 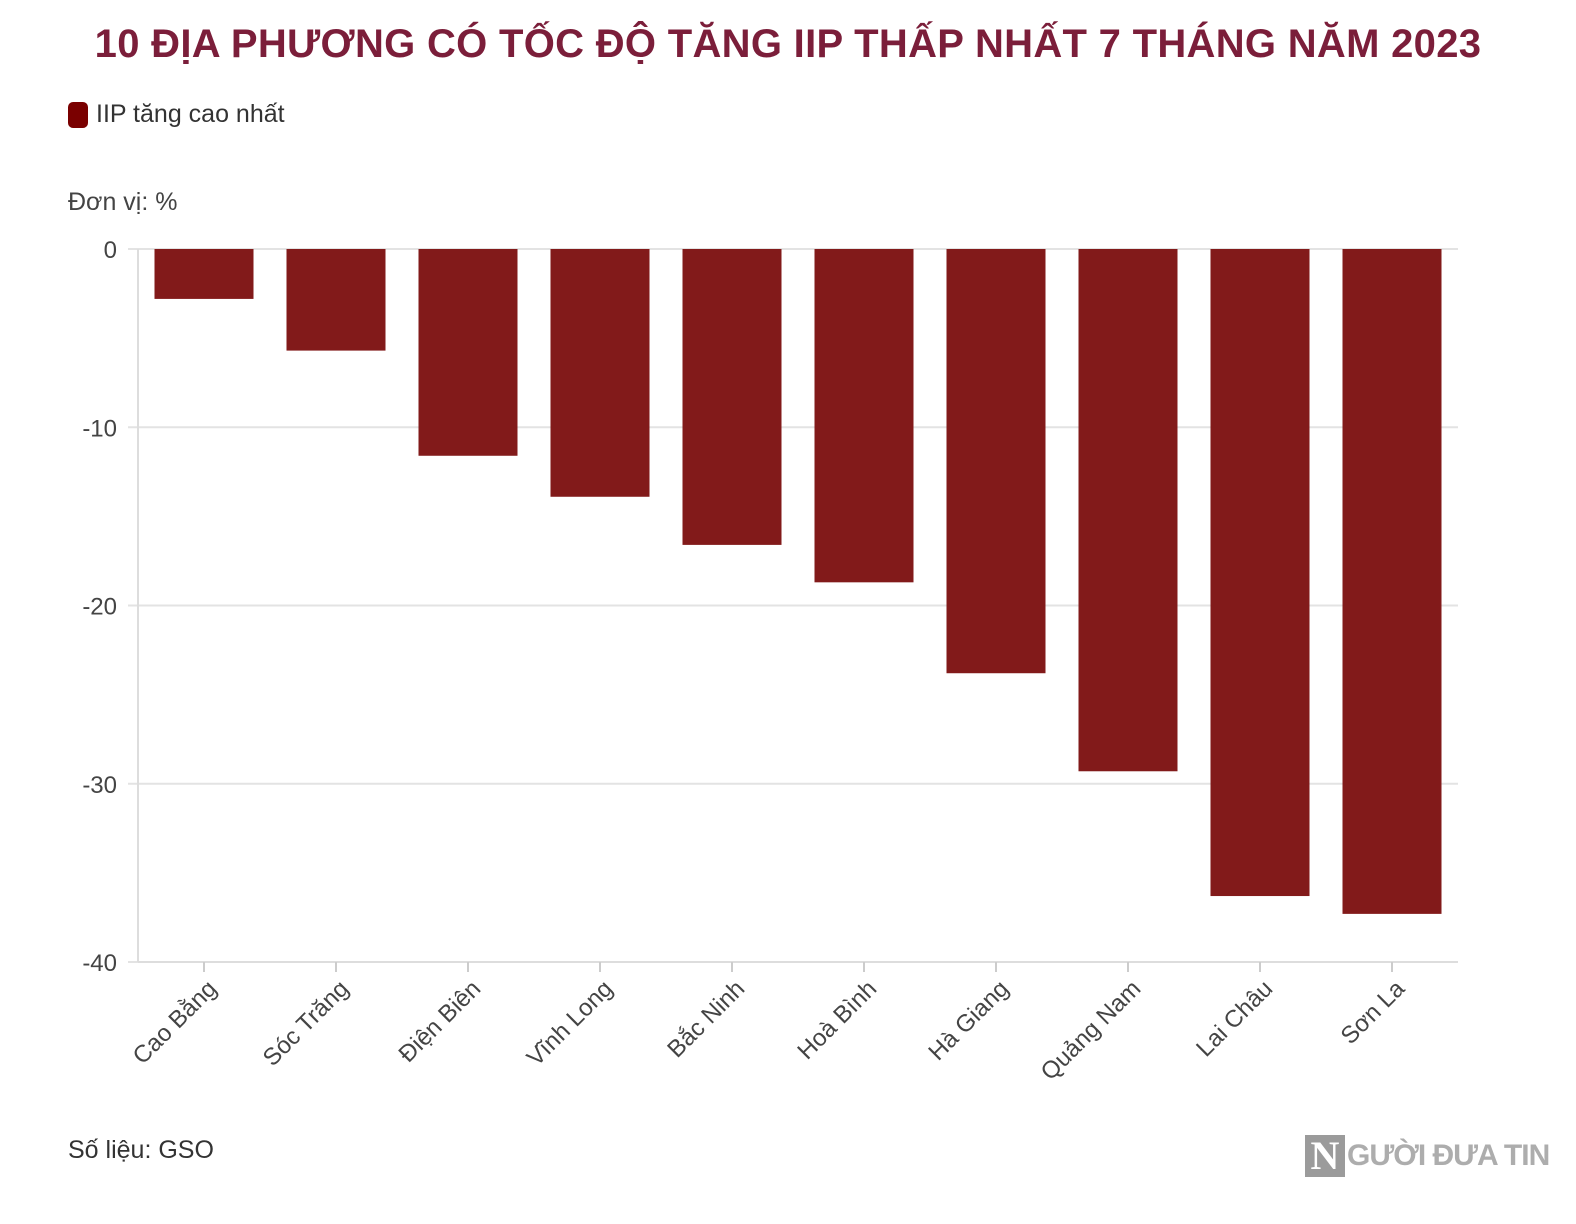 What do you see at coordinates (1373, 1012) in the screenshot?
I see `x-tick-label: Sơn La` at bounding box center [1373, 1012].